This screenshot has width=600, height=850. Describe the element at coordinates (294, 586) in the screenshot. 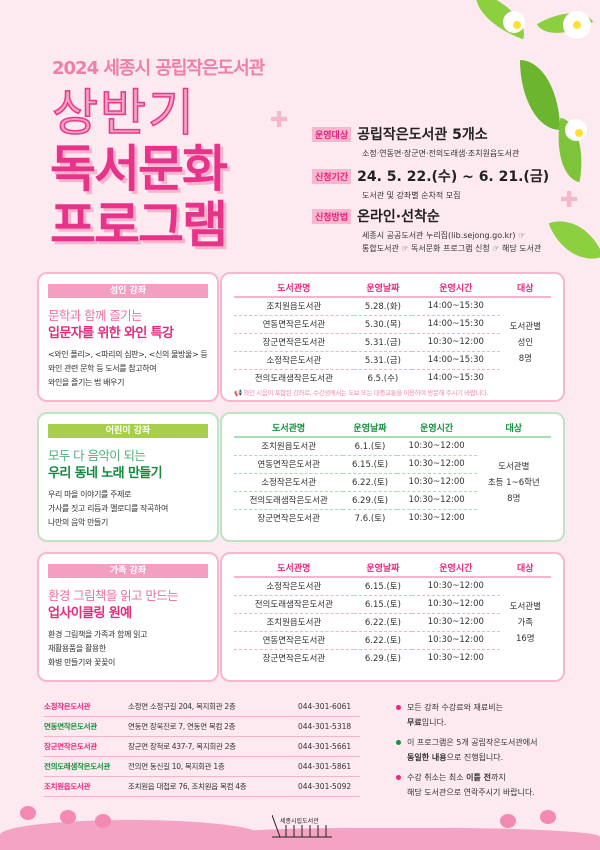

I see `table-cell: 소정작은도서관` at that location.